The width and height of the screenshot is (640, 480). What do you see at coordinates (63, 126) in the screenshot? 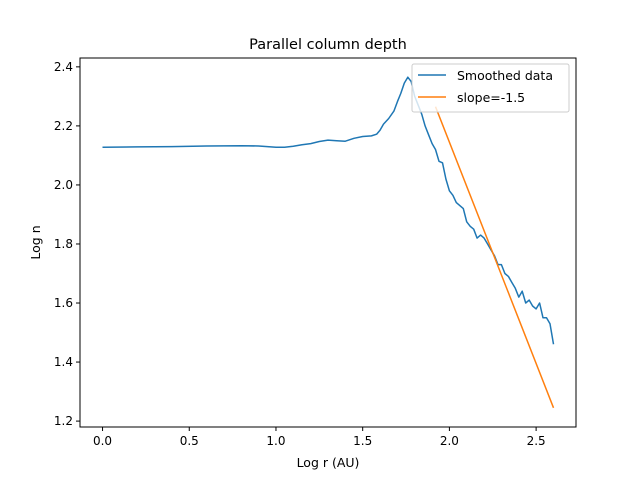
I see `y-tick-label: 2.2` at bounding box center [63, 126].